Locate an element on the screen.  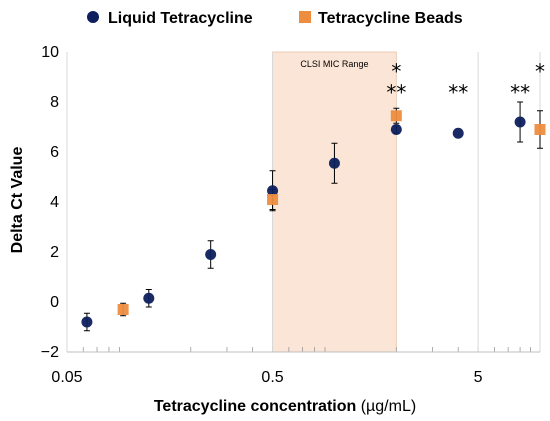
x-tick-label-0: 0.05 is located at coordinates (66, 377).